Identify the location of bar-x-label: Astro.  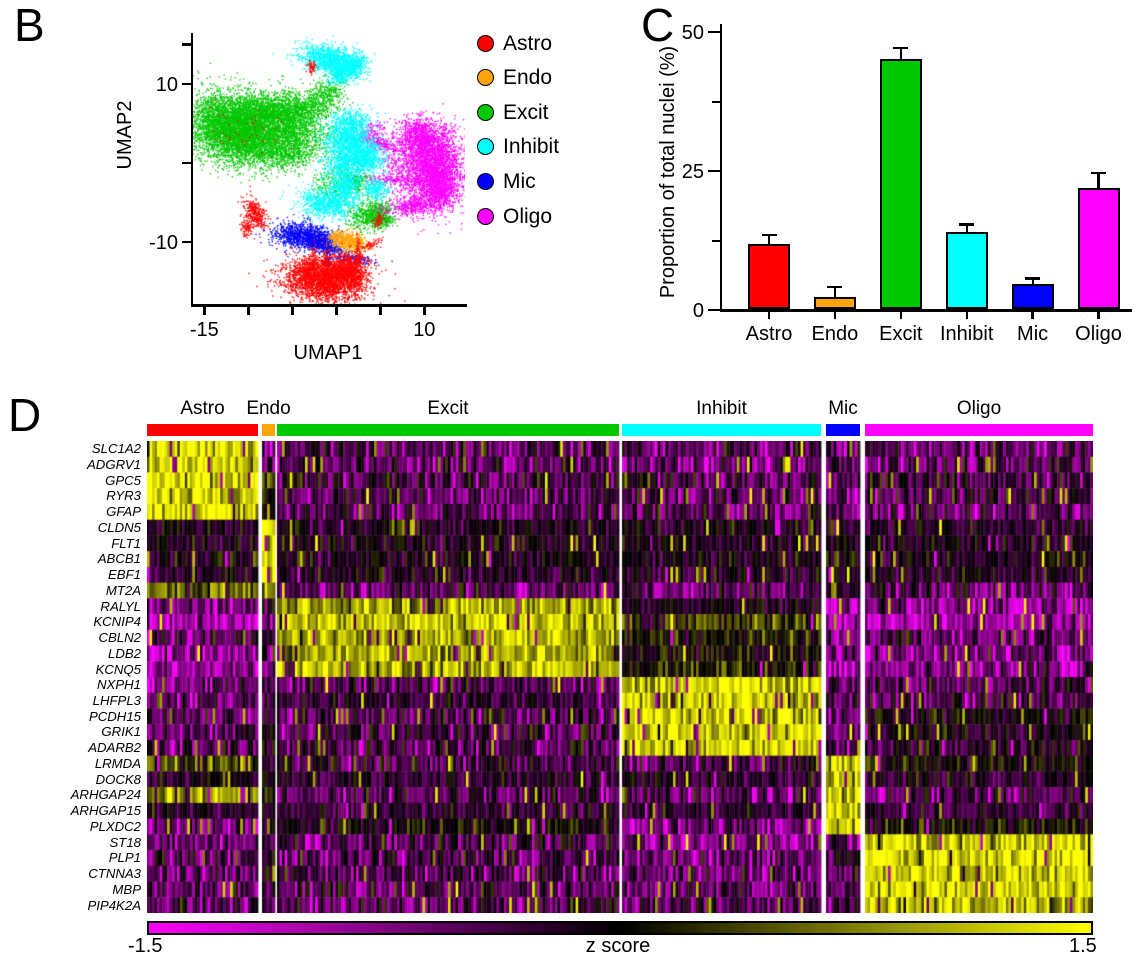
(769, 334).